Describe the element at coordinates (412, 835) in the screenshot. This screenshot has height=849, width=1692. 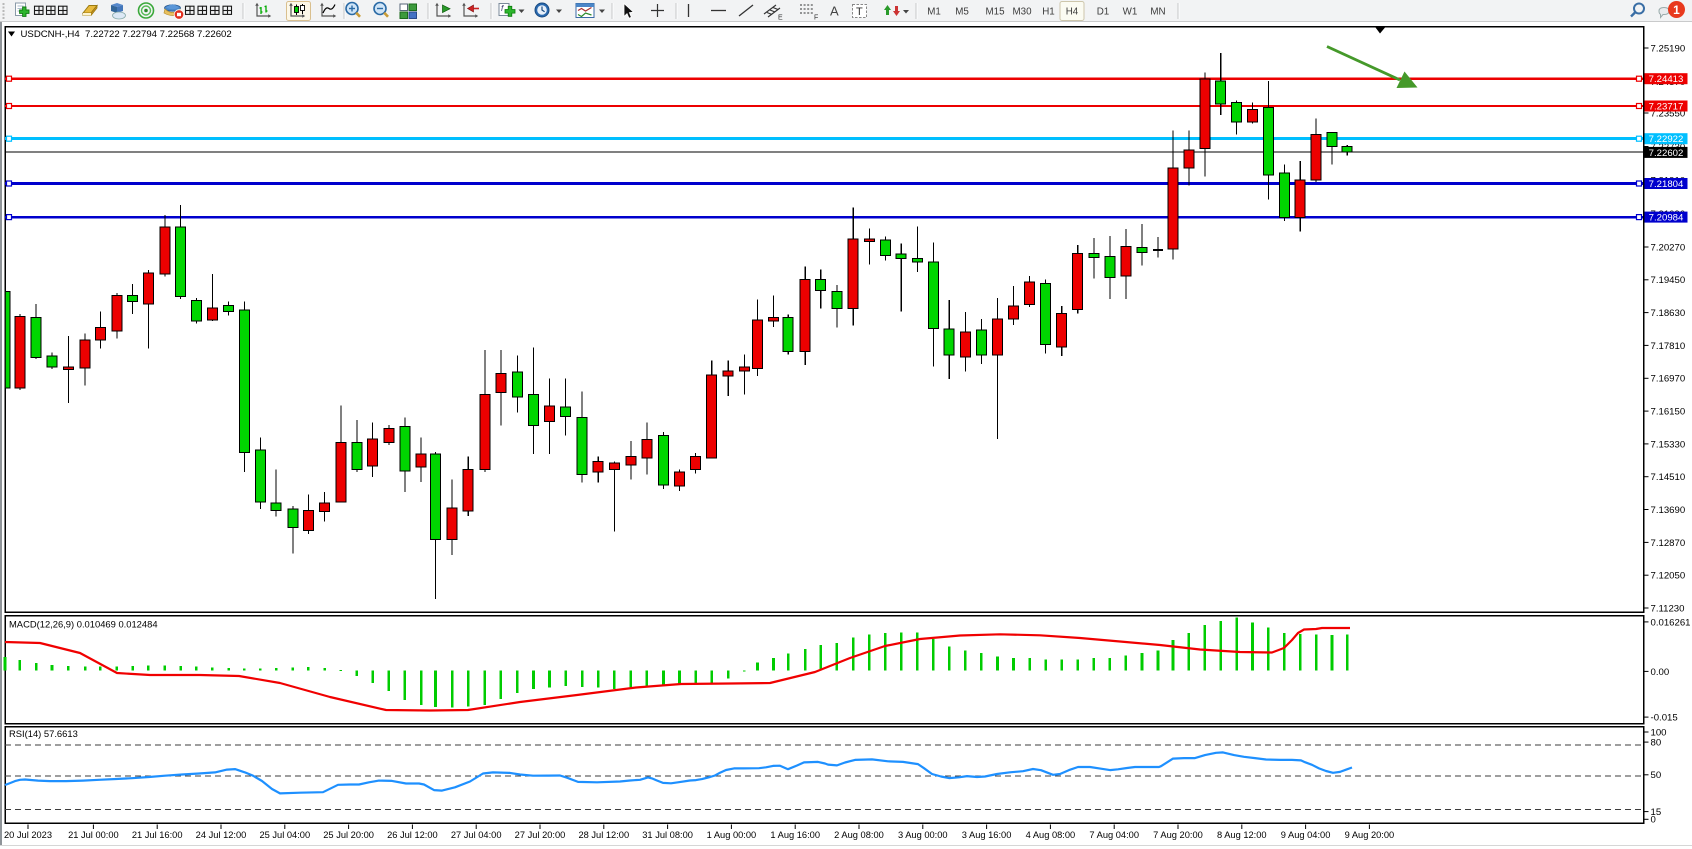
I see `svg-text: 26 Jul 12:00` at that location.